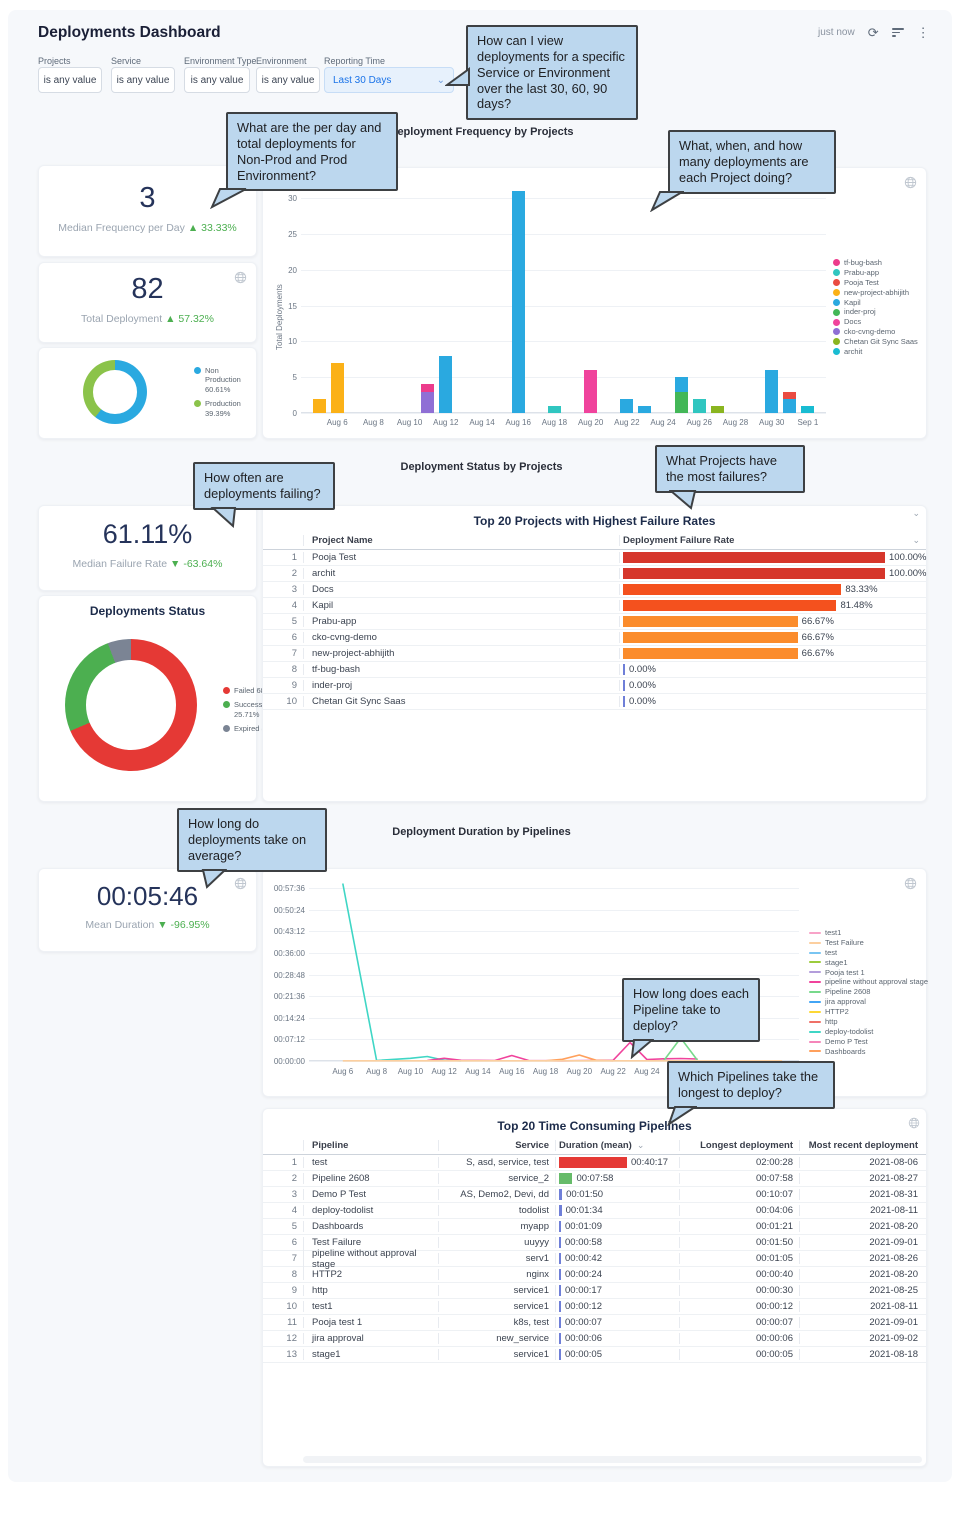 The height and width of the screenshot is (1536, 960). Describe the element at coordinates (868, 982) in the screenshot. I see `legend-item: pipeline without approval stage` at that location.